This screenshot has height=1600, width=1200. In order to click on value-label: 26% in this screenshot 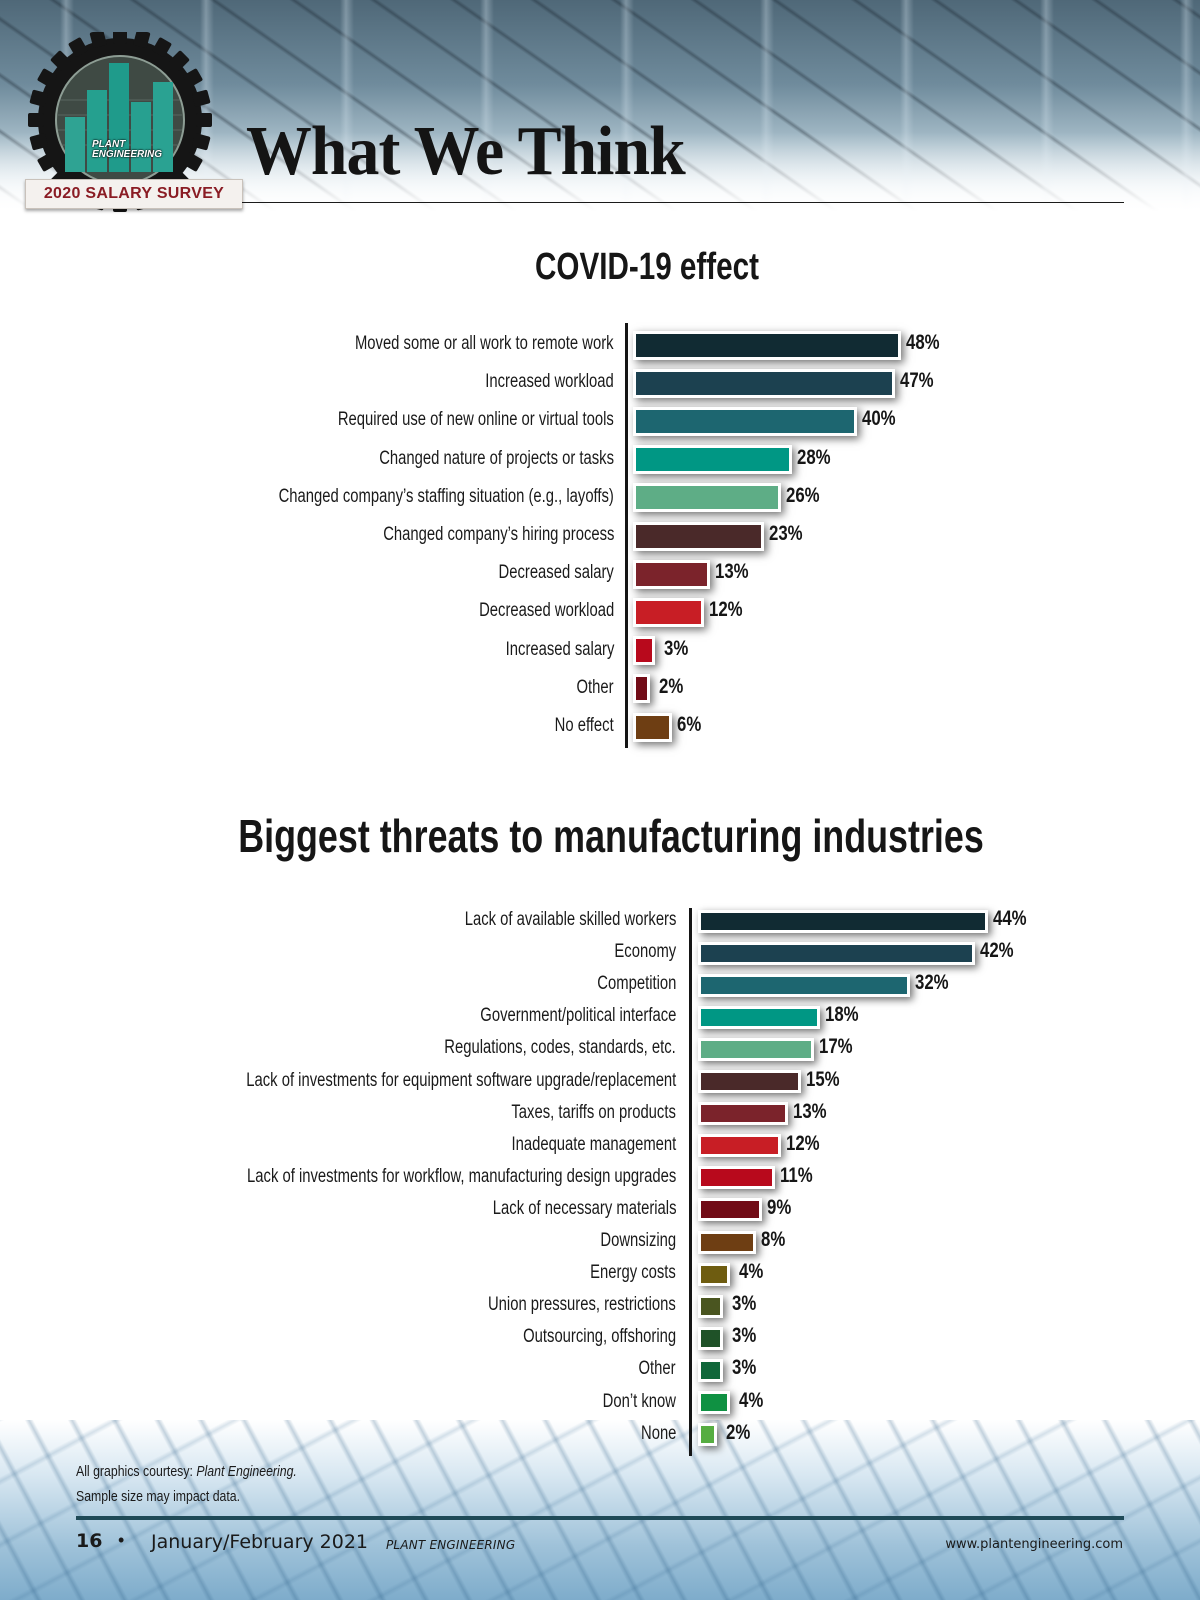, I will do `click(802, 495)`.